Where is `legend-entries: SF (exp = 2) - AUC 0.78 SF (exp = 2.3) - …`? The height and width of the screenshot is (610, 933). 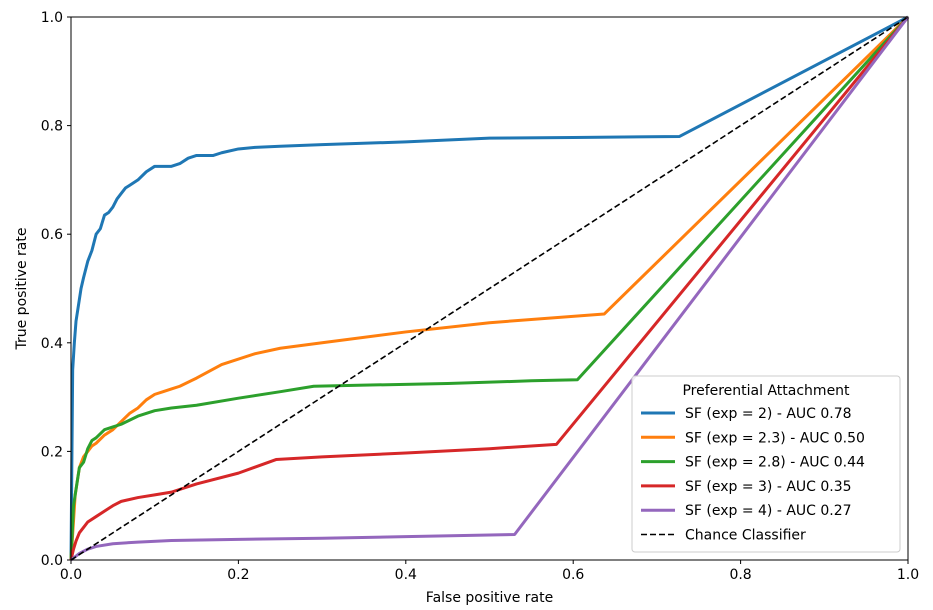 legend-entries: SF (exp = 2) - AUC 0.78 SF (exp = 2.3) - … is located at coordinates (753, 475).